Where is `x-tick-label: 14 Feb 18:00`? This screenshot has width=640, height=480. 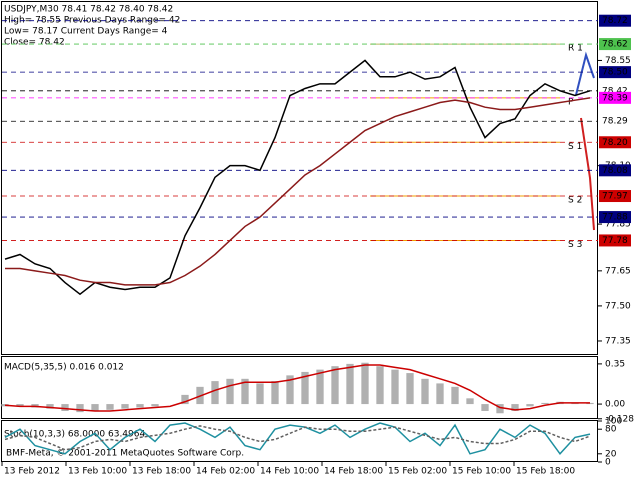
x-tick-label: 14 Feb 18:00 is located at coordinates (353, 472).